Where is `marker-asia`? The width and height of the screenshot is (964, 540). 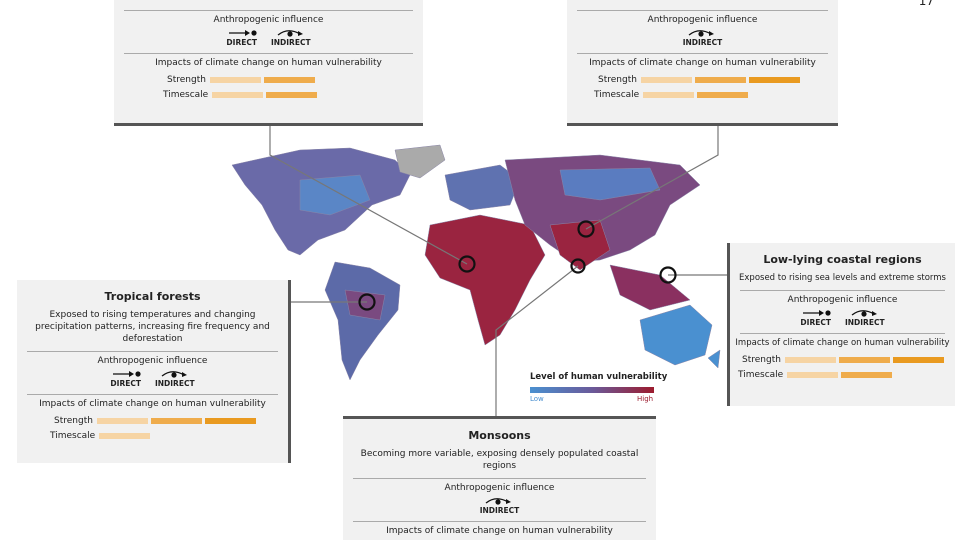
marker-asia is located at coordinates (586, 229).